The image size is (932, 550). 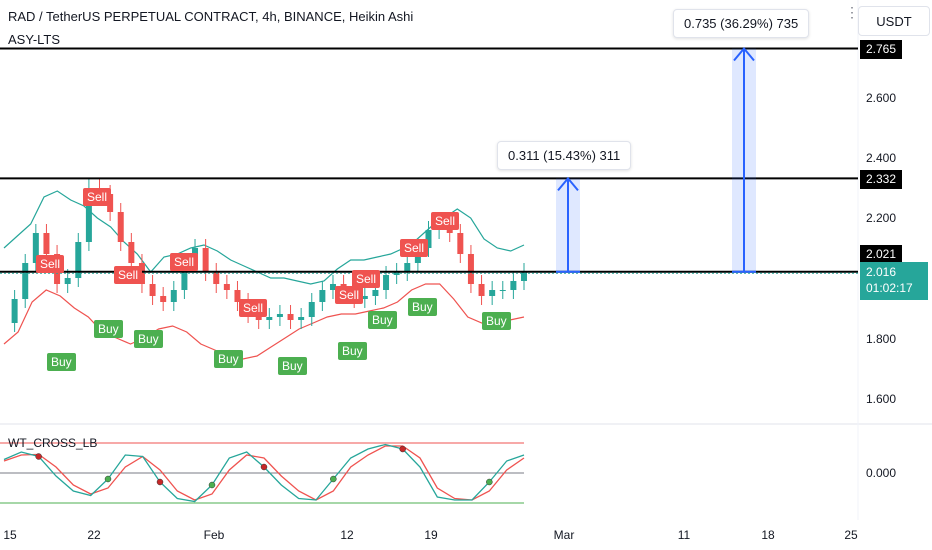 What do you see at coordinates (881, 98) in the screenshot?
I see `y-tick-label: 2.600` at bounding box center [881, 98].